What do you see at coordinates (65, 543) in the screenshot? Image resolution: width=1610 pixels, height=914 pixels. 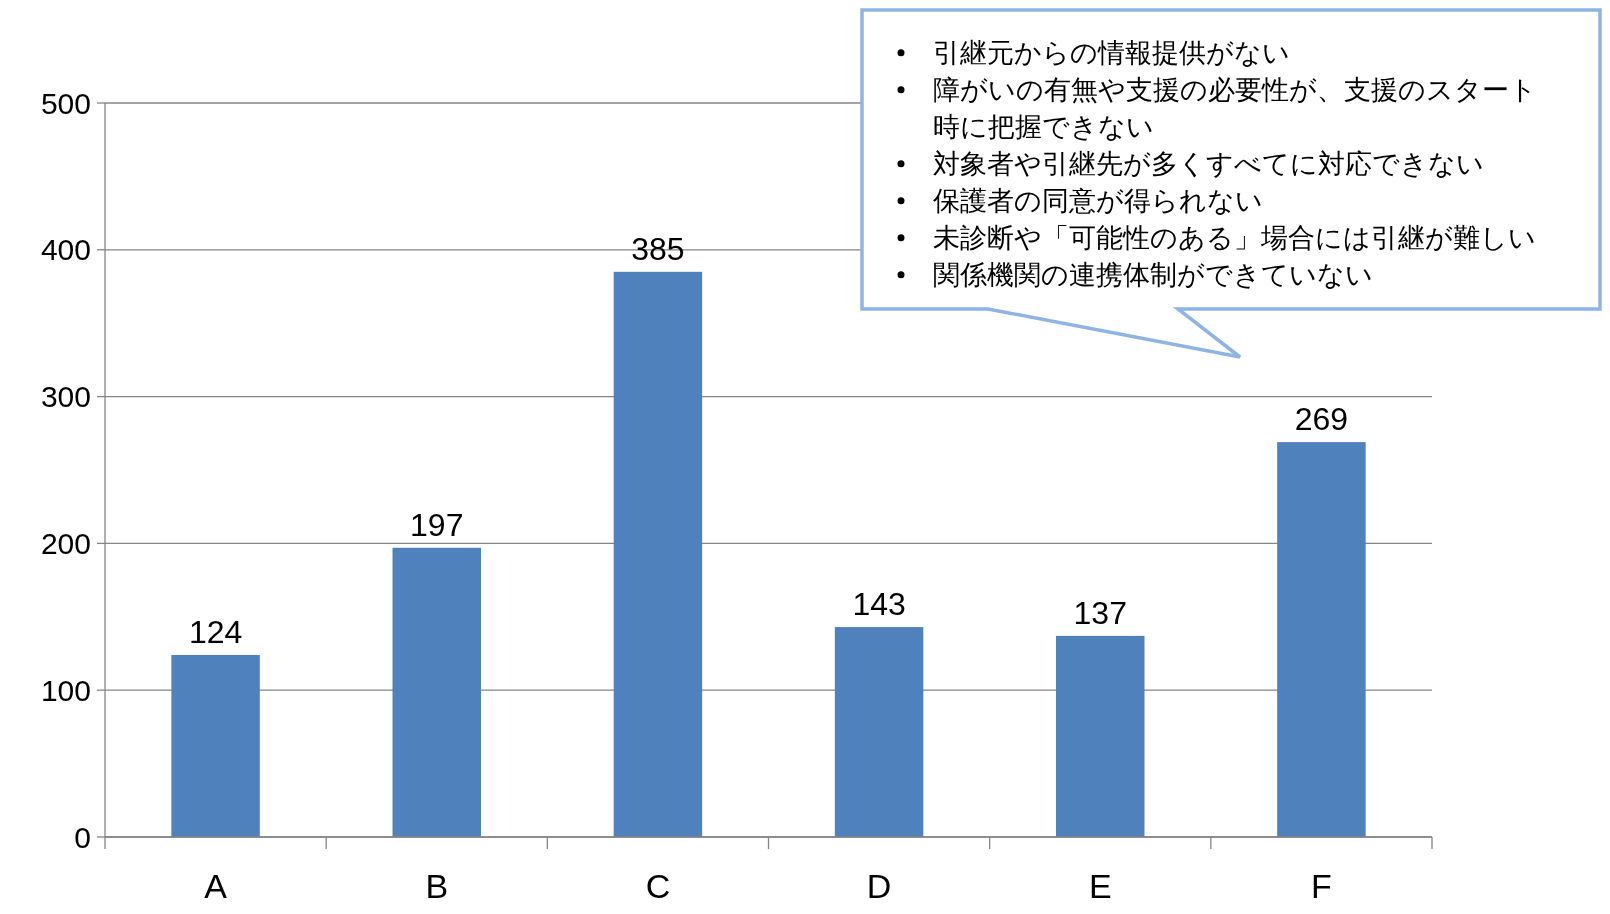 I see `y-tick-label: 200` at bounding box center [65, 543].